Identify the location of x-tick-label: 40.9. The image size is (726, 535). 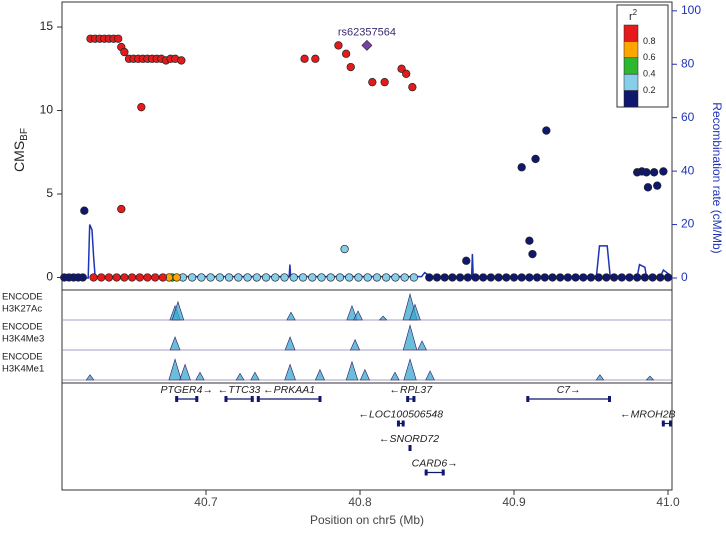
(514, 502).